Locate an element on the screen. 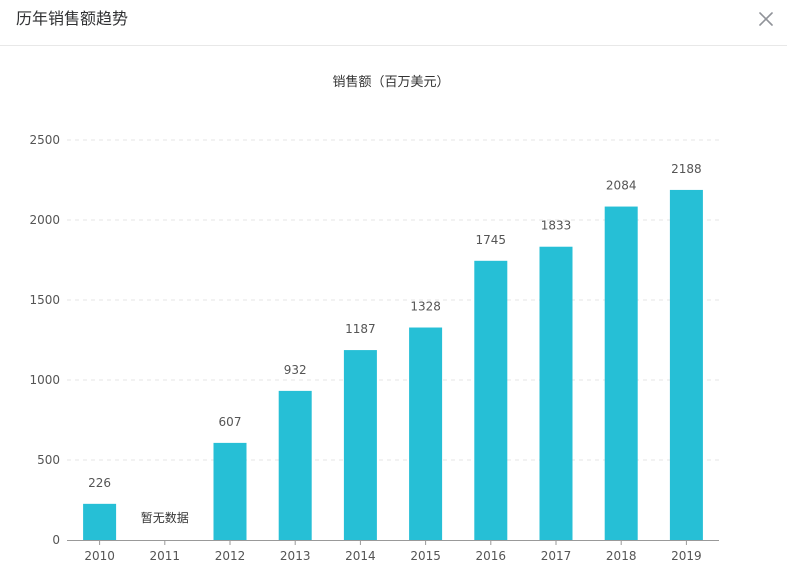 The image size is (787, 587). bar-2017 is located at coordinates (556, 393).